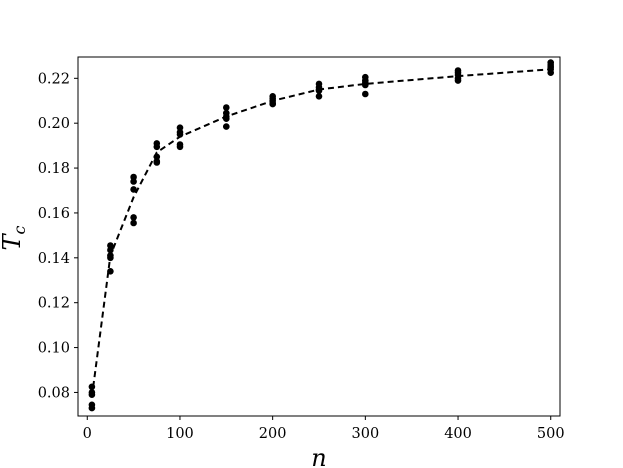 This screenshot has height=468, width=623. What do you see at coordinates (54, 393) in the screenshot?
I see `y-tick-label: 0.08` at bounding box center [54, 393].